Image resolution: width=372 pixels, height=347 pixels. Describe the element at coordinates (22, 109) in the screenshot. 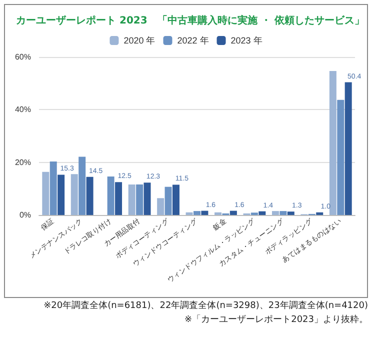

I see `y-tick-label: 40%` at that location.